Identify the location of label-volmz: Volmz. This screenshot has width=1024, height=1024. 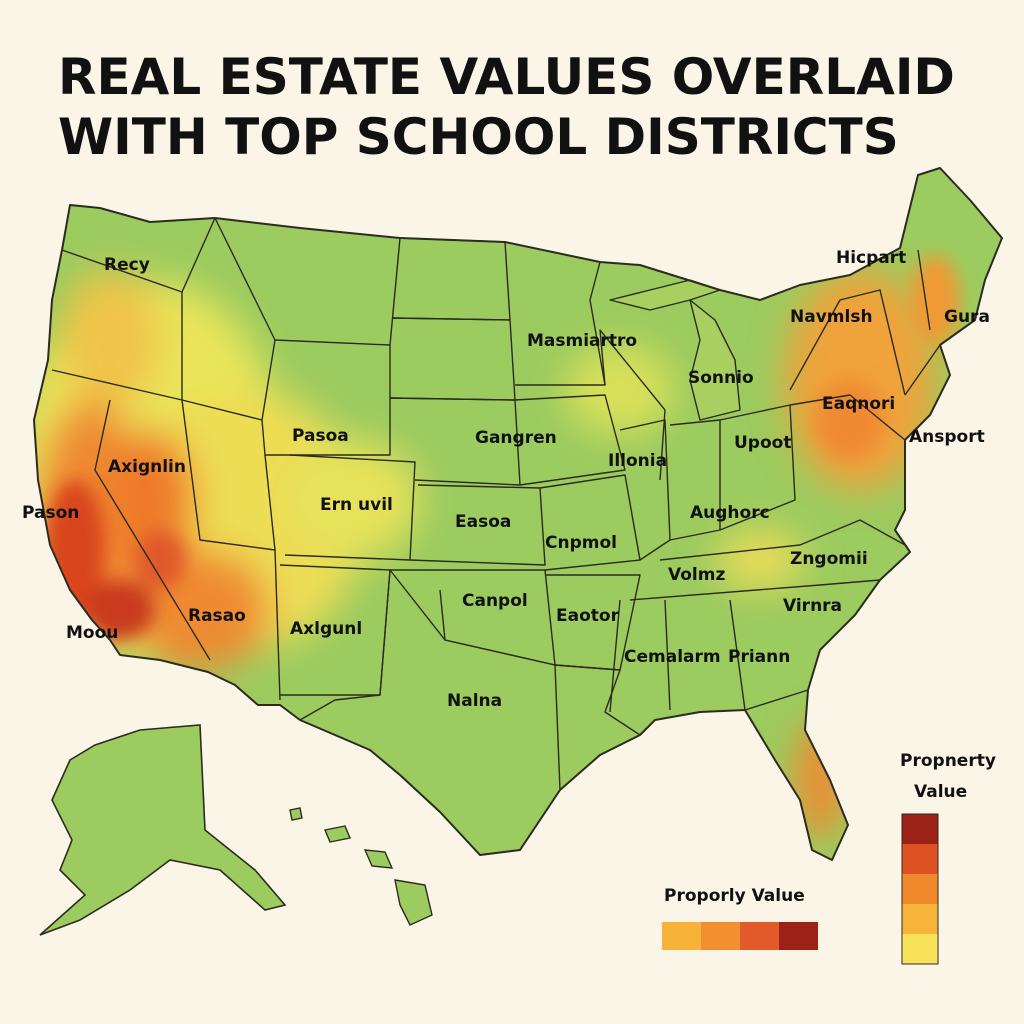
(696, 575).